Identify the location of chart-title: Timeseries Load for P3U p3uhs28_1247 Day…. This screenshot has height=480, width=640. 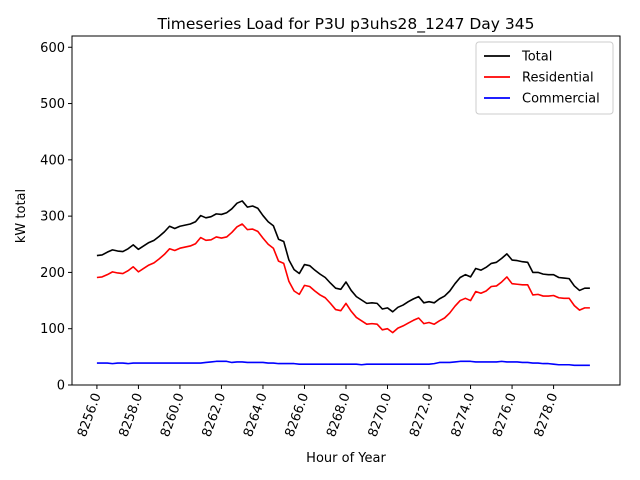
(346, 24).